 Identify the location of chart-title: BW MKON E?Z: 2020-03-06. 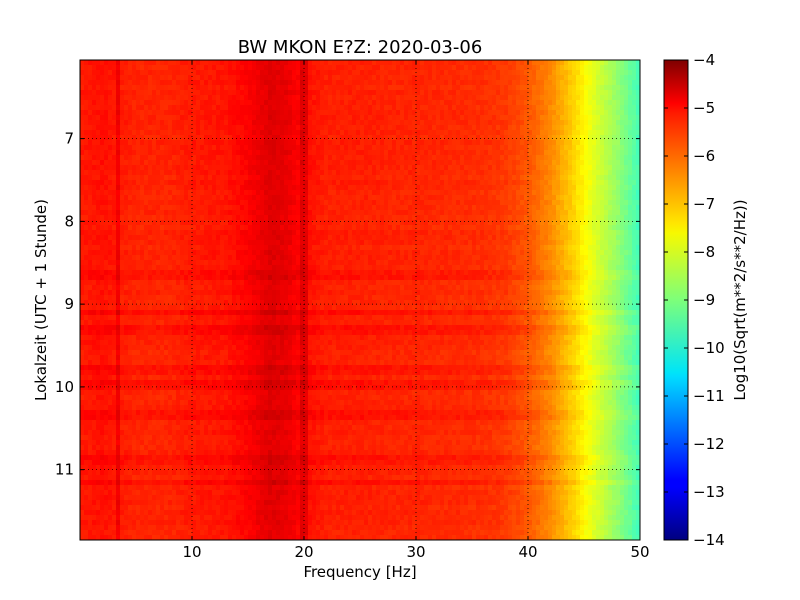
(360, 47).